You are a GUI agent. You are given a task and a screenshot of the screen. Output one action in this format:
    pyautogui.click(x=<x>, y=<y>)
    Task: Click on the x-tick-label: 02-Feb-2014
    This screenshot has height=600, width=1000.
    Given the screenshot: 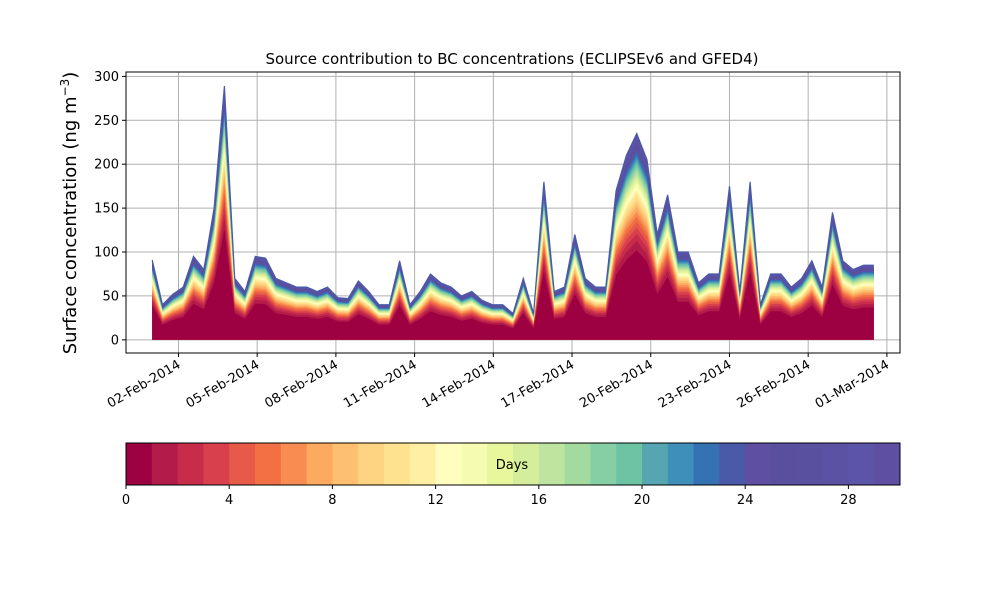 What is the action you would take?
    pyautogui.click(x=144, y=384)
    